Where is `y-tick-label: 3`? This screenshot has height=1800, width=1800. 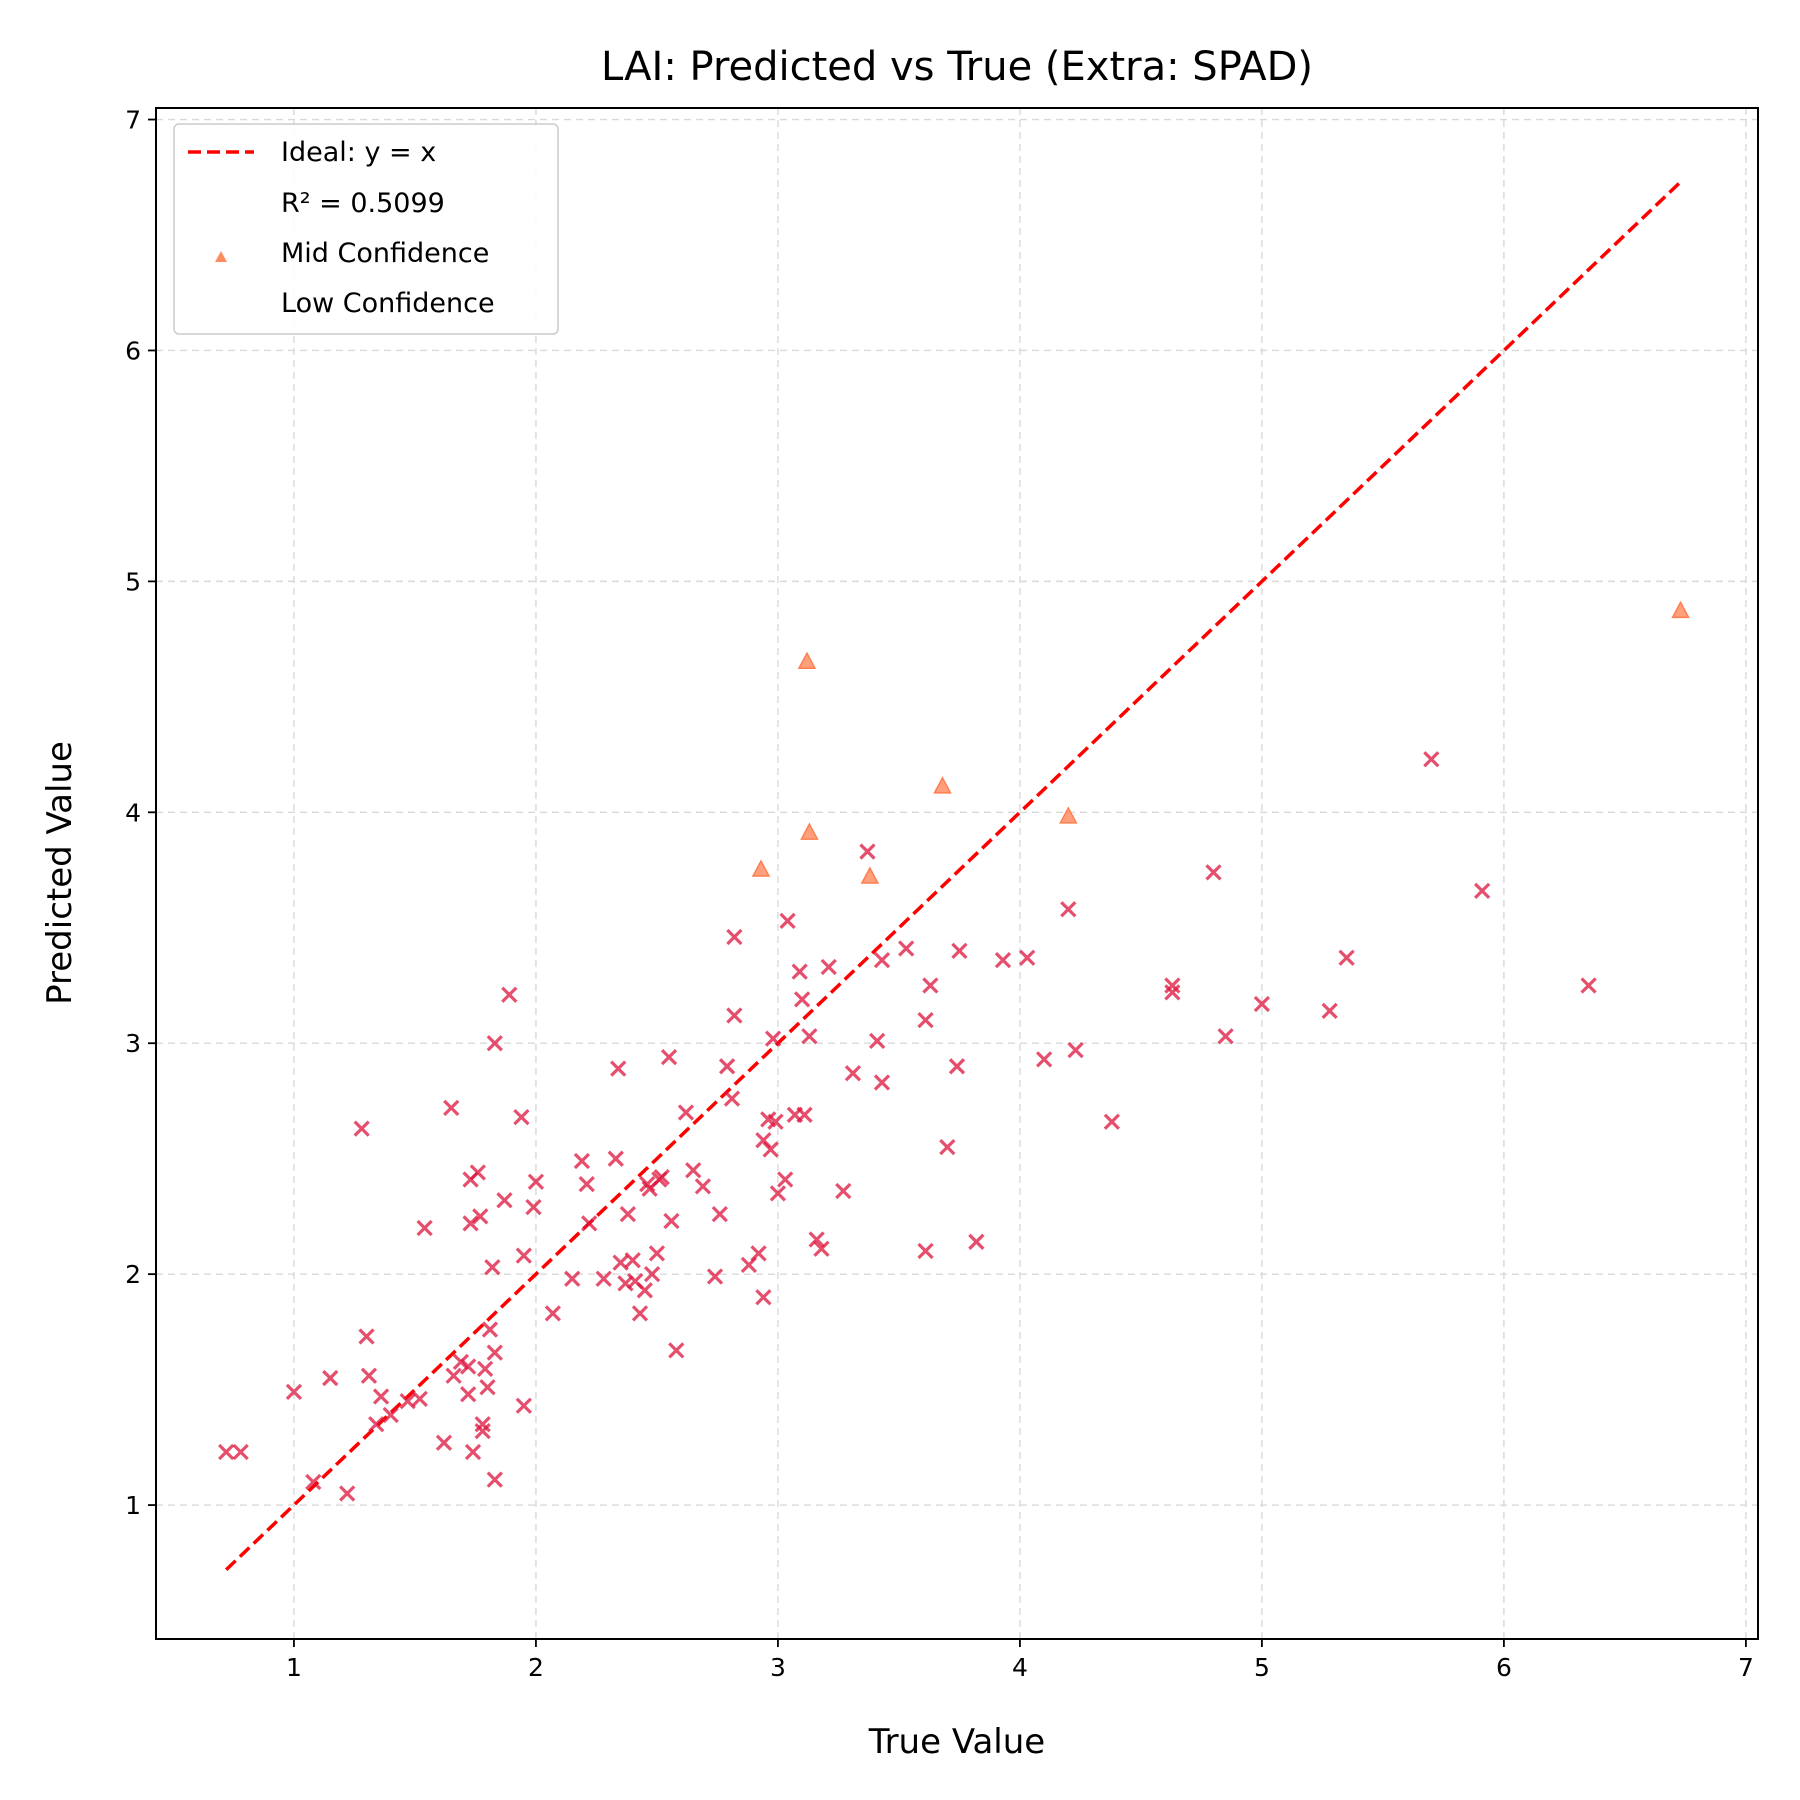 y-tick-label: 3 is located at coordinates (133, 1043).